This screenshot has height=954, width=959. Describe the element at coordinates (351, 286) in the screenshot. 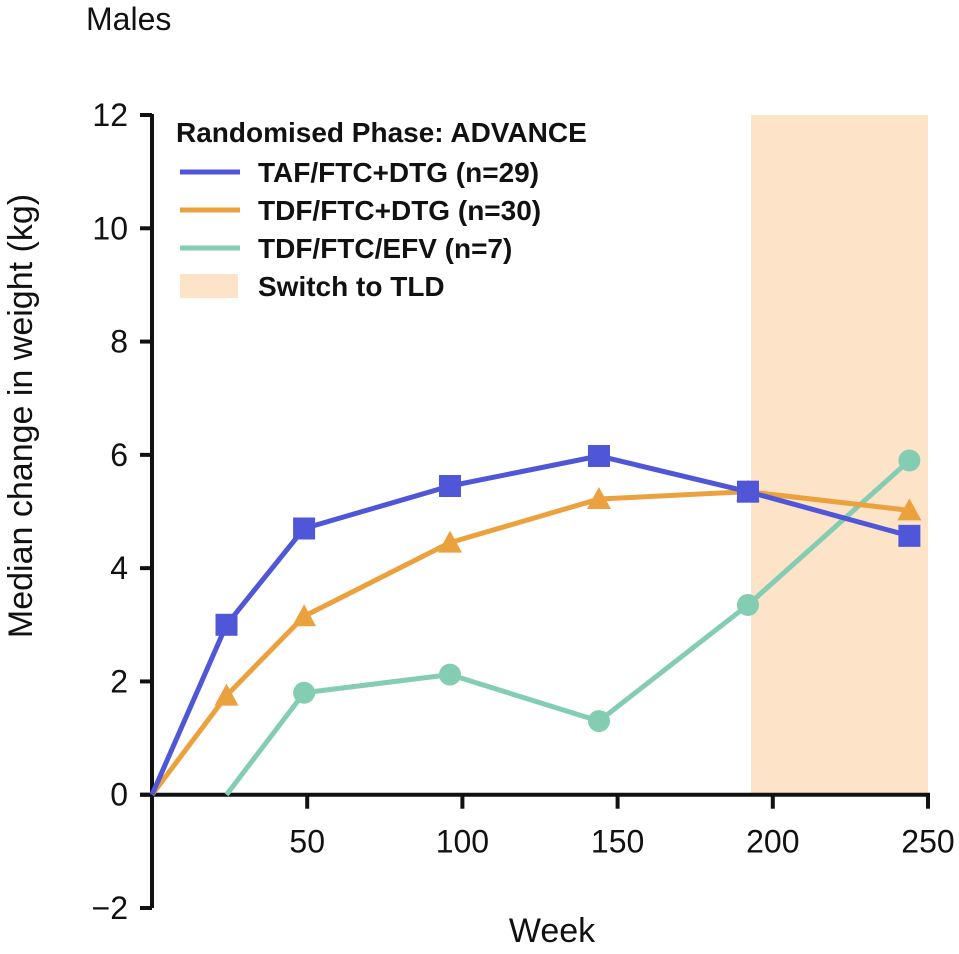

I see `legend-label-switch: Switch to TLD` at that location.